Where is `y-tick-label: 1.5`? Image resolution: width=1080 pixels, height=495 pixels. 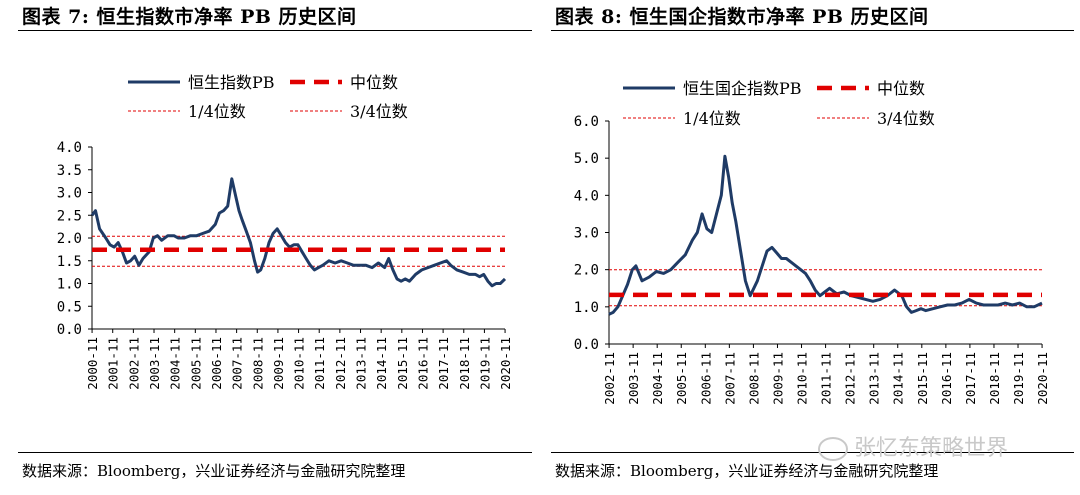 y-tick-label: 1.5 is located at coordinates (69, 262).